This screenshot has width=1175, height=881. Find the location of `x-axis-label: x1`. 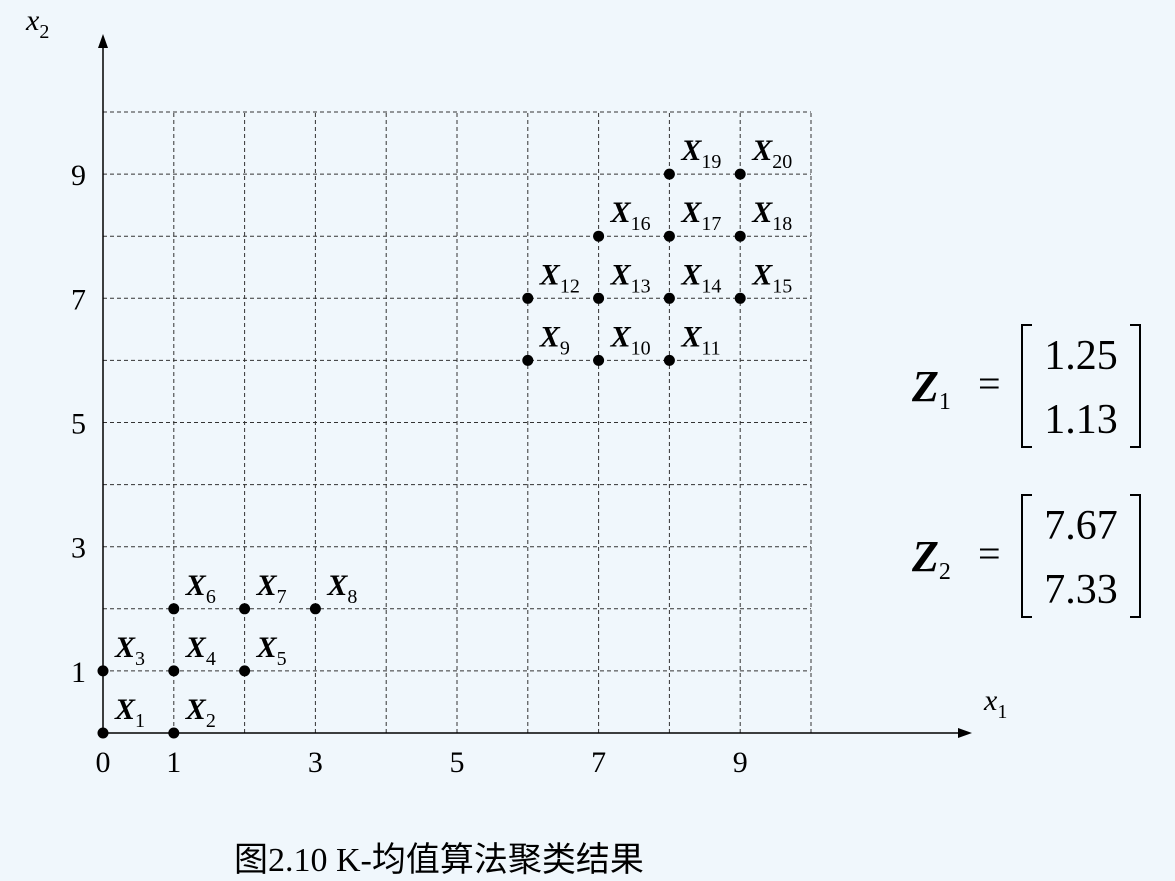

x-axis-label: x1 is located at coordinates (995, 703).